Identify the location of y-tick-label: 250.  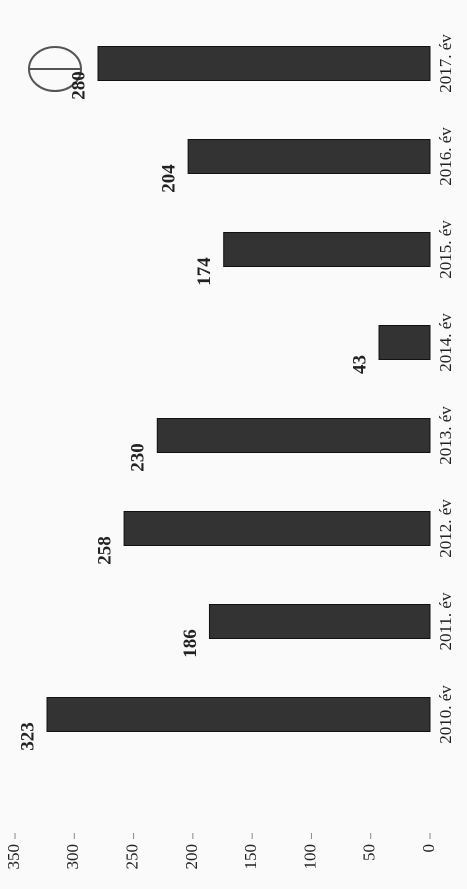
(131, 857).